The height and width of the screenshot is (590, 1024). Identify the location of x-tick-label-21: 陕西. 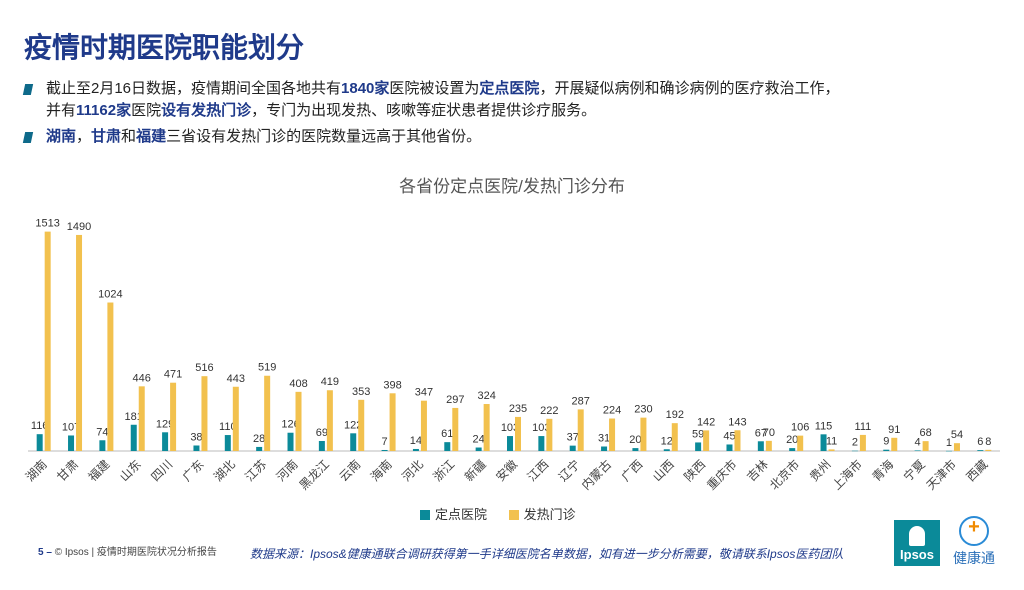
(695, 471).